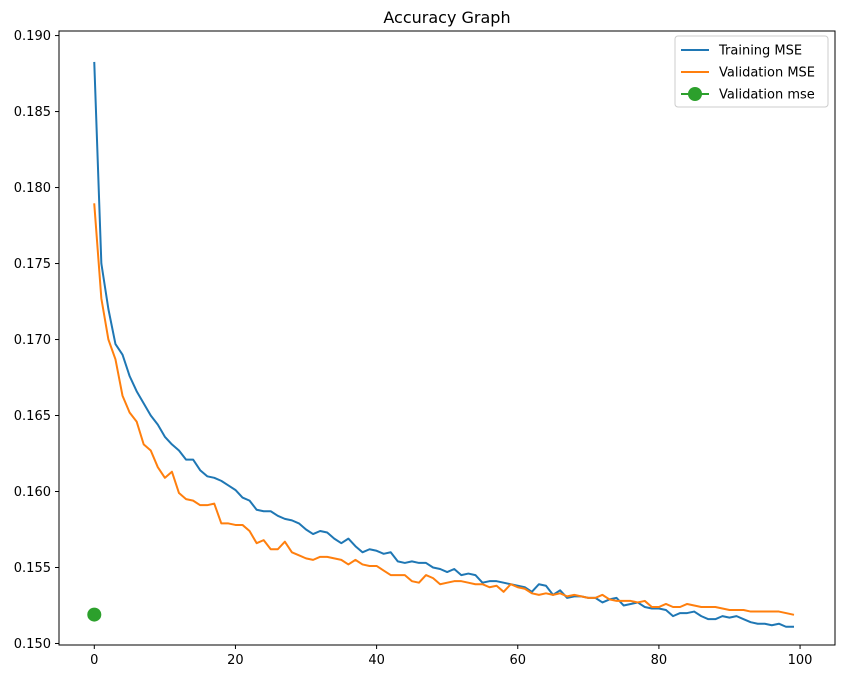  I want to click on legend-box, so click(751, 71).